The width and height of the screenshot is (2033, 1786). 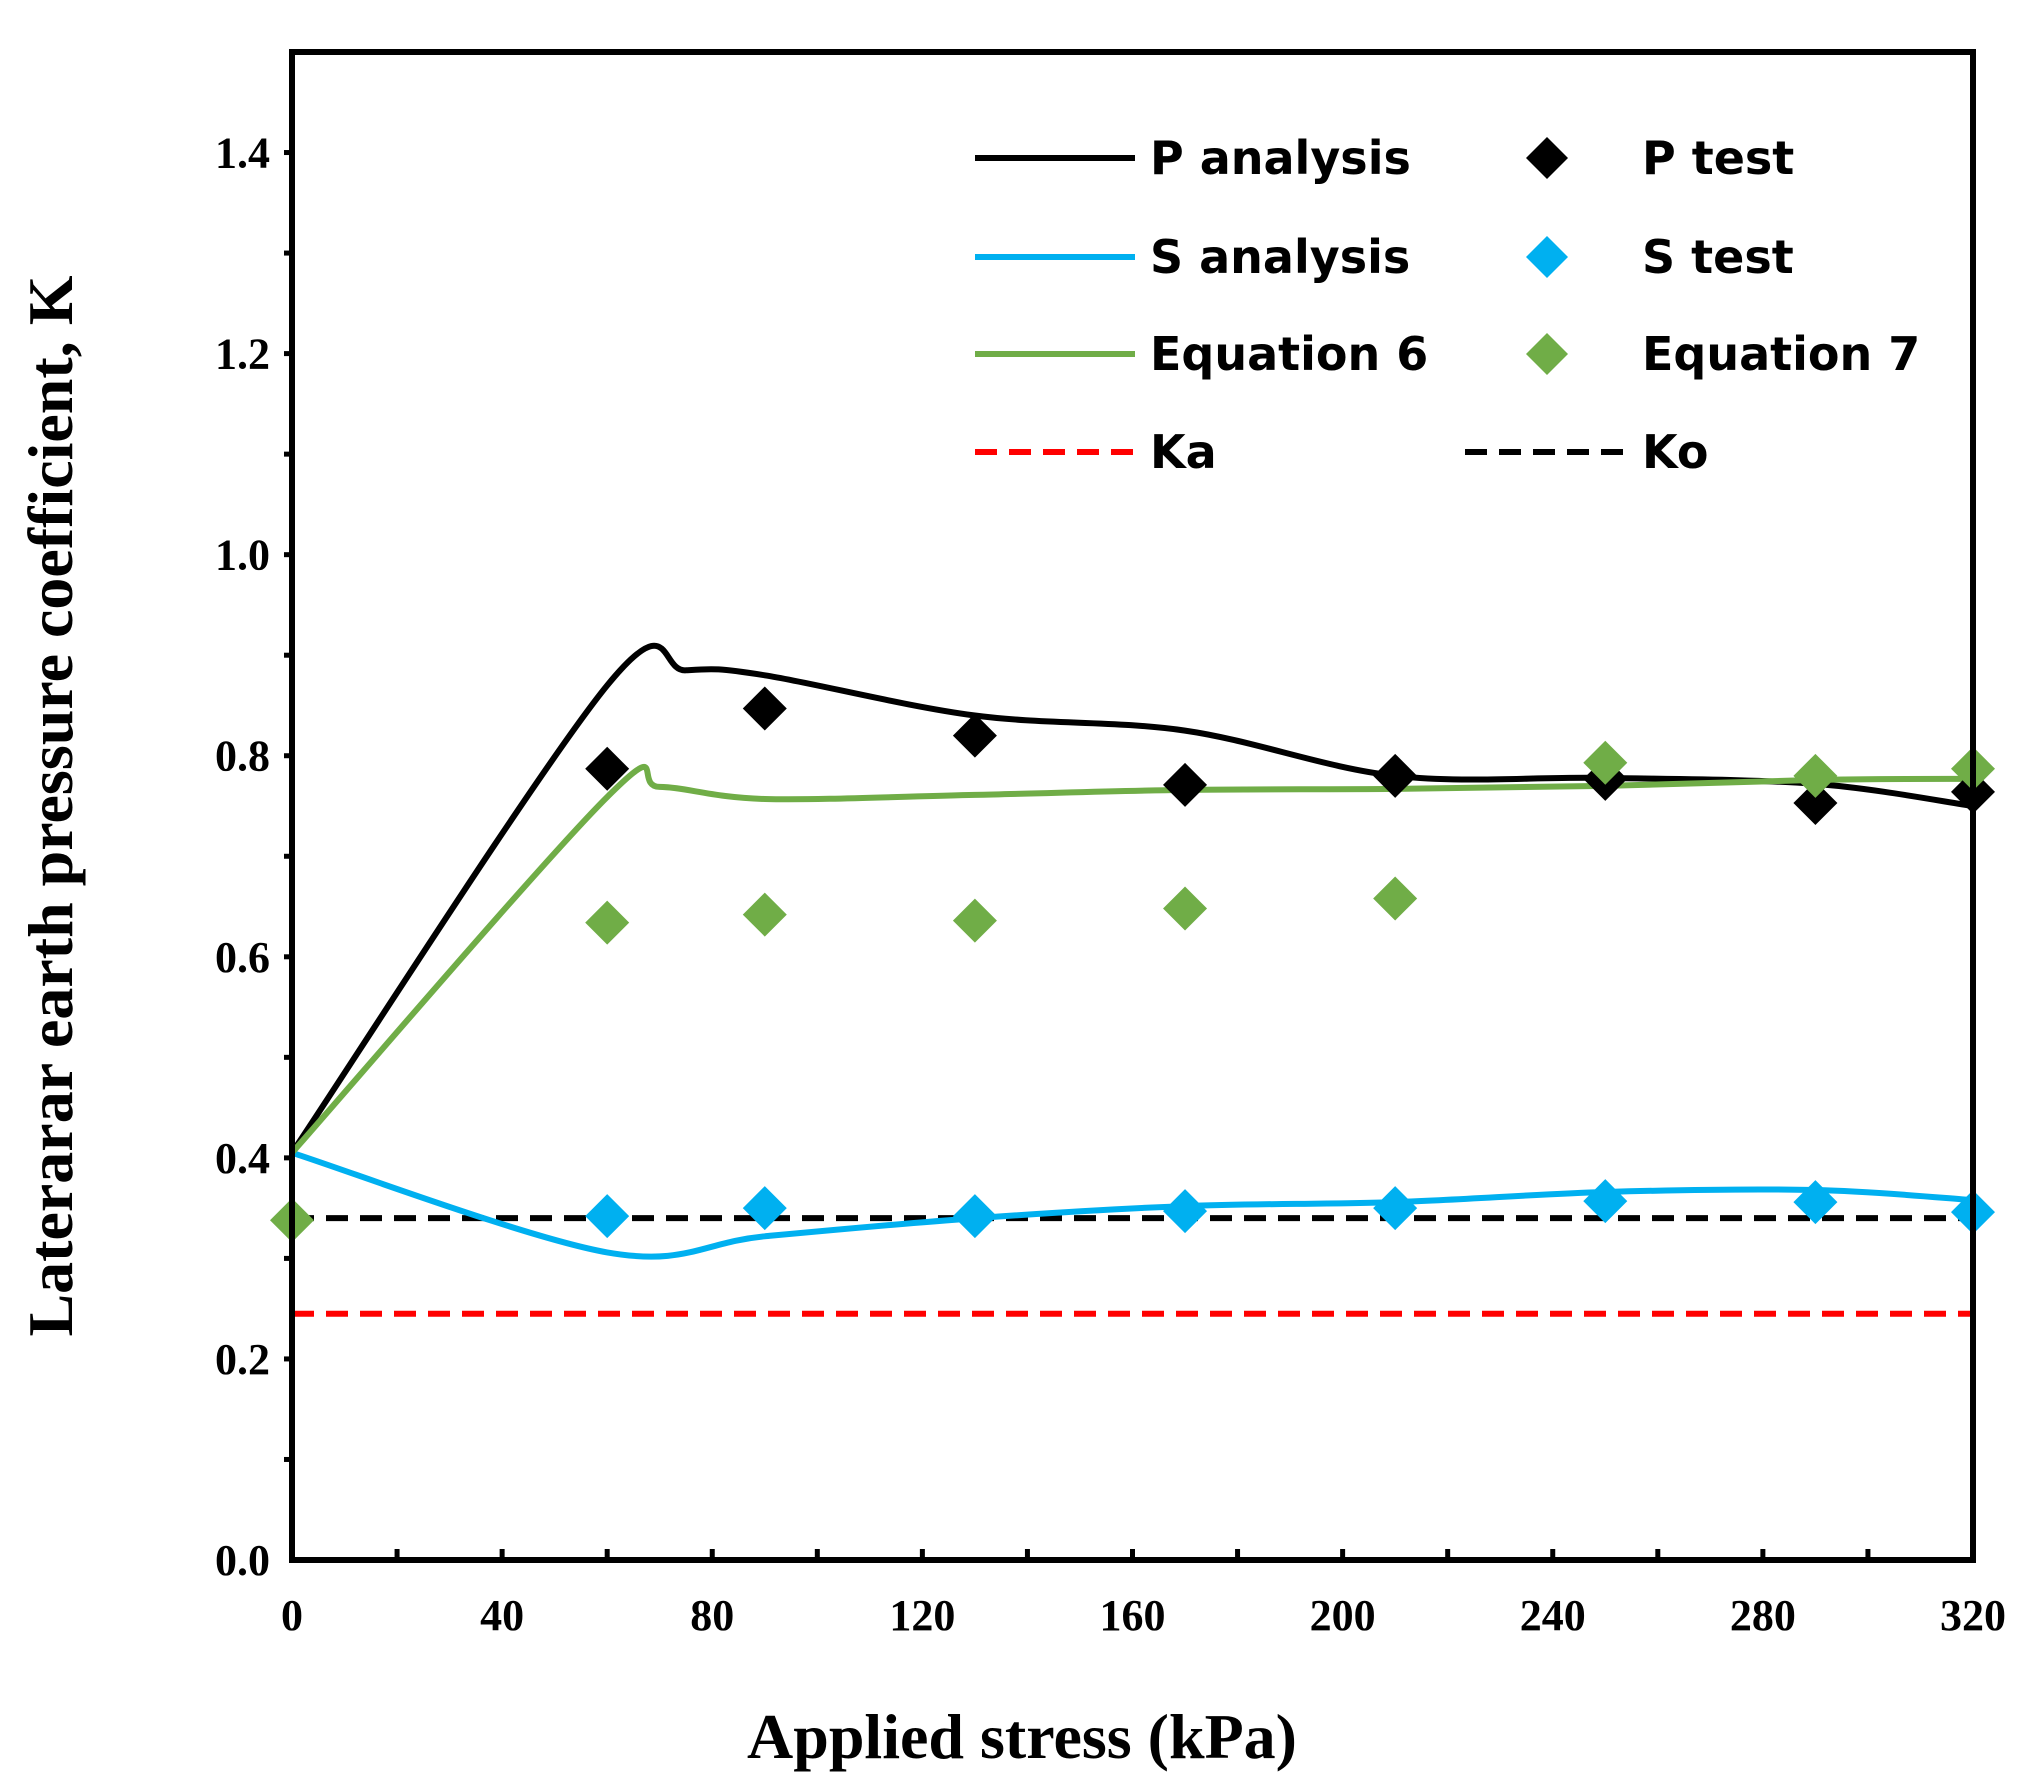 What do you see at coordinates (1132, 1204) in the screenshot?
I see `series-s-analysis-line` at bounding box center [1132, 1204].